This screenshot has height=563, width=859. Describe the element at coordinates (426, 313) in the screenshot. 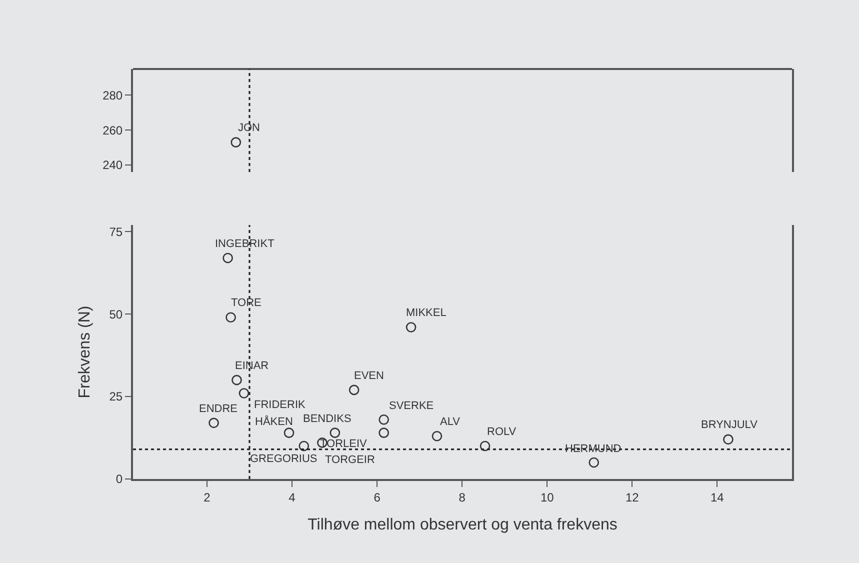

I see `annotation: MIKKEL` at that location.